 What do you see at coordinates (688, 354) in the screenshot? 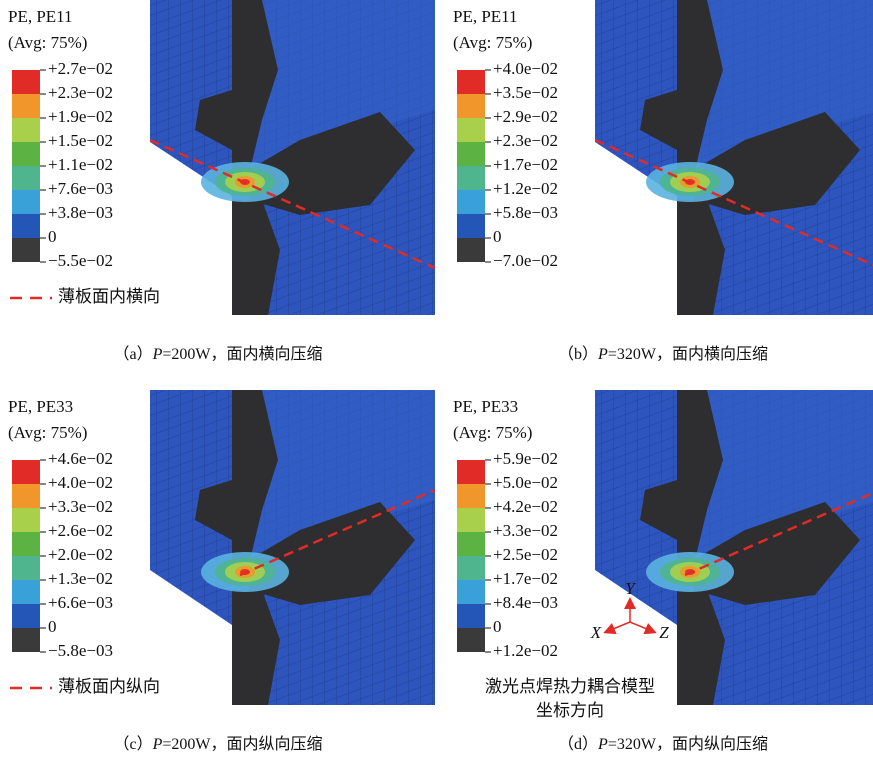
I see `caption-text: =320W，面内横向压缩` at bounding box center [688, 354].